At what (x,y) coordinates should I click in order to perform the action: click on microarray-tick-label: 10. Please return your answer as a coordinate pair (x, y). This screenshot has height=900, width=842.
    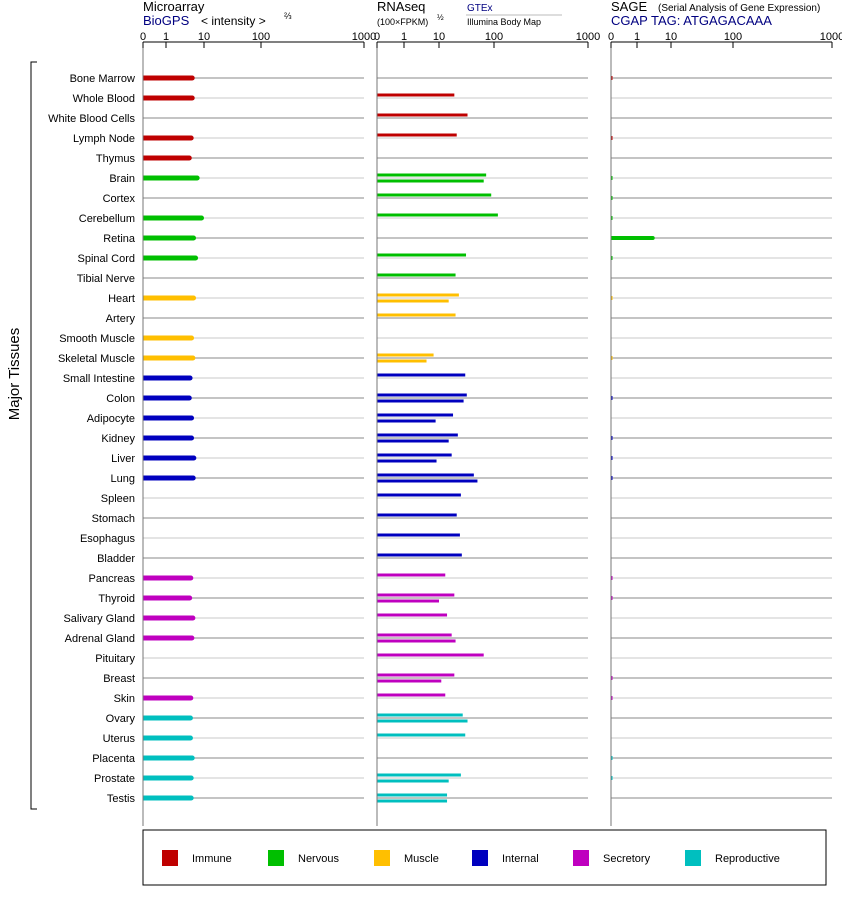
    Looking at the image, I should click on (204, 37).